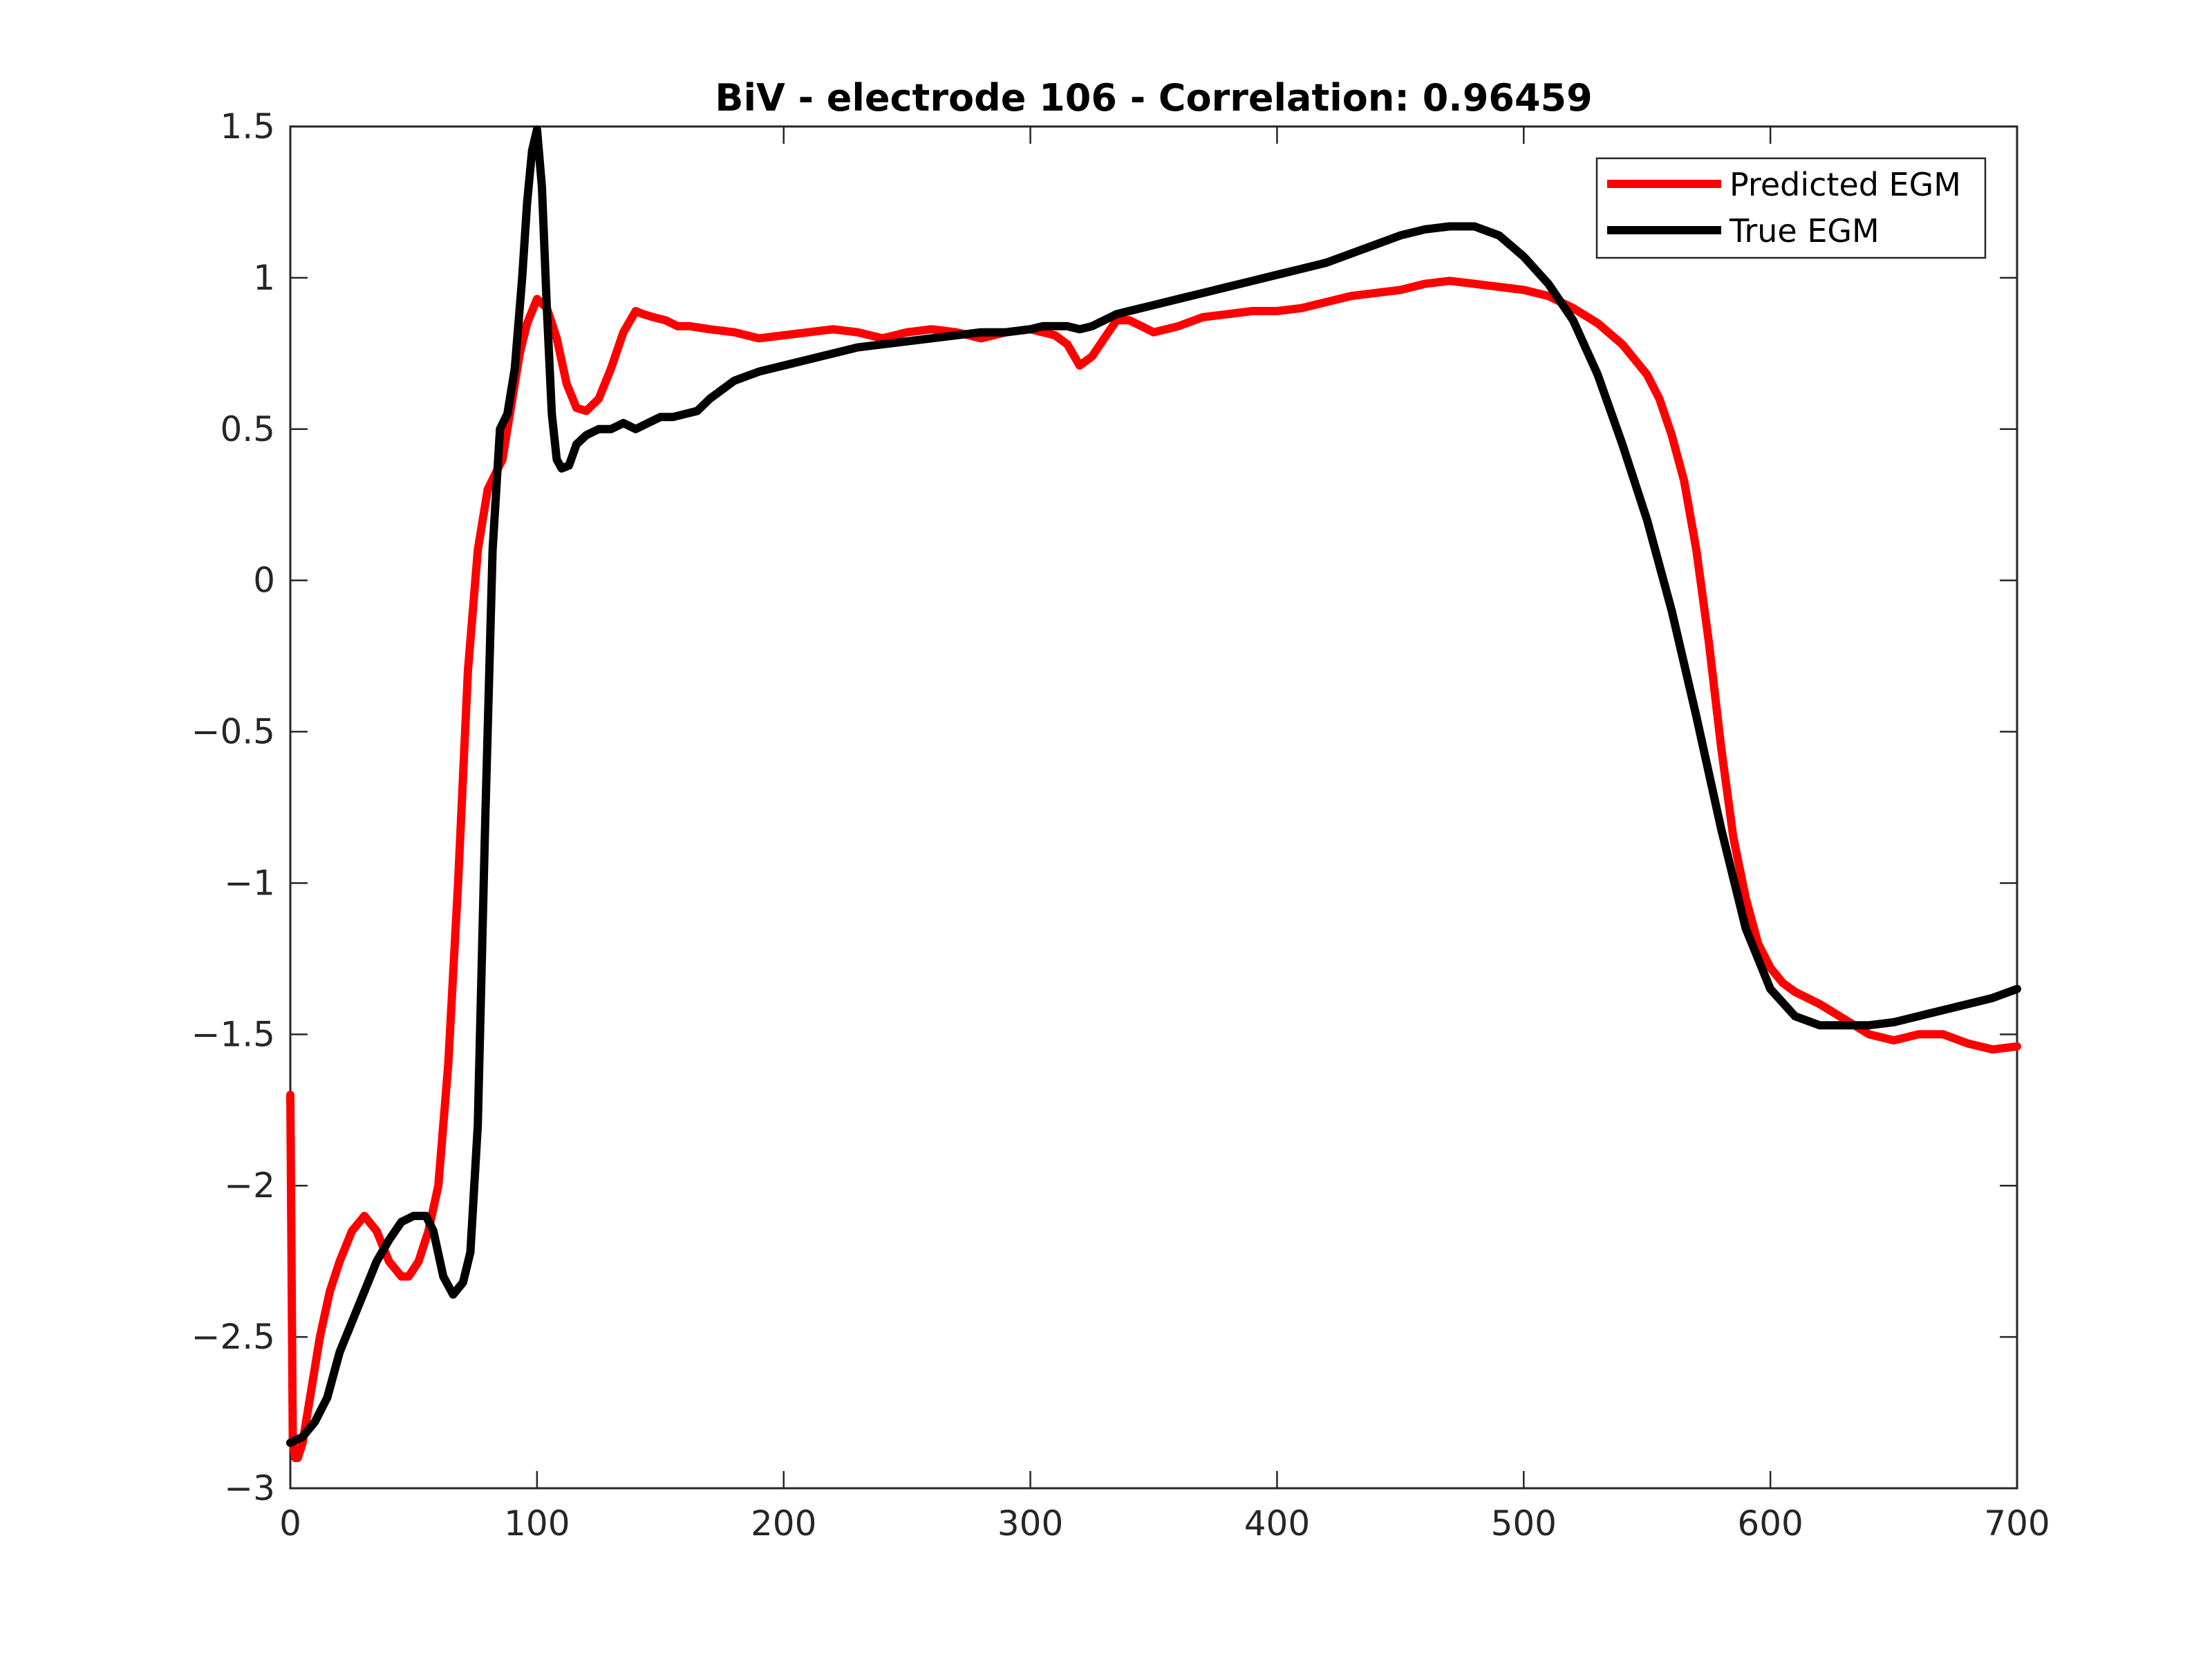  I want to click on legend-box, so click(1791, 208).